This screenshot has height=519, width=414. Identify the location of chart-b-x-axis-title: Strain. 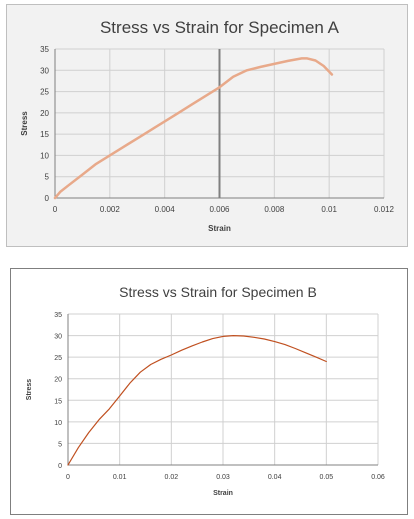
(223, 493).